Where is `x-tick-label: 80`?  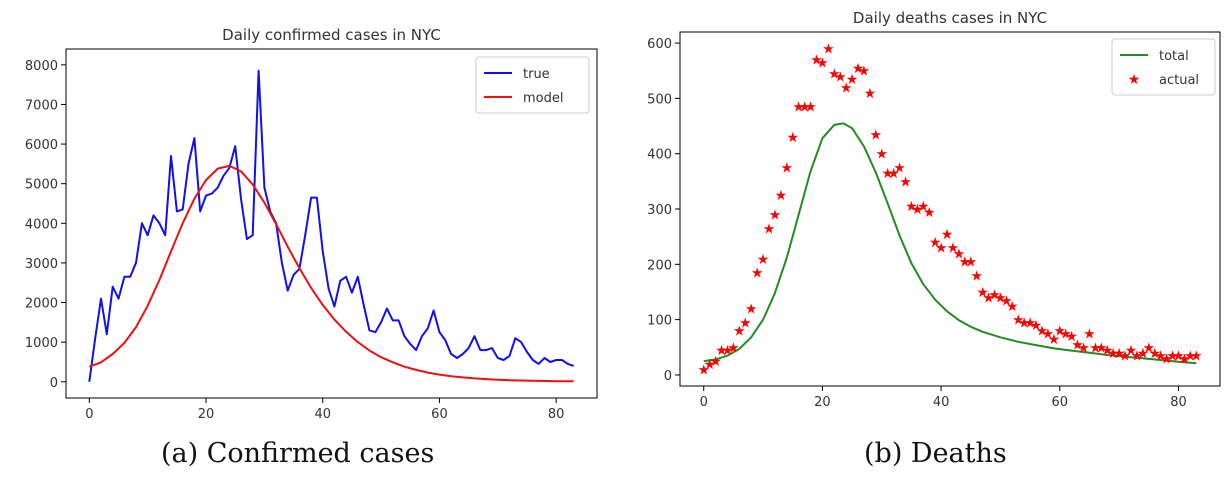
x-tick-label: 80 is located at coordinates (556, 414).